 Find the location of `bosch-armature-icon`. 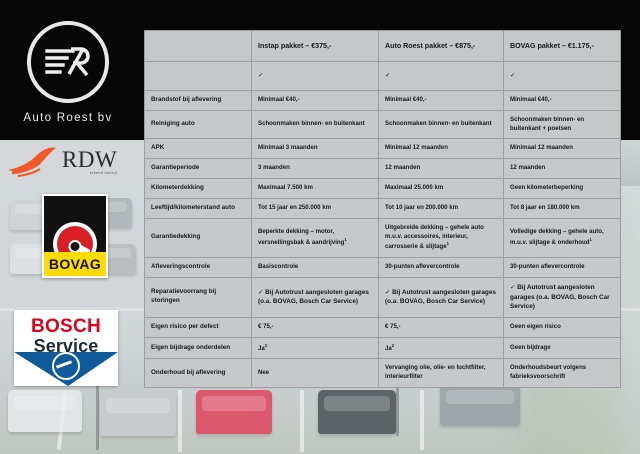

bosch-armature-icon is located at coordinates (66, 366).